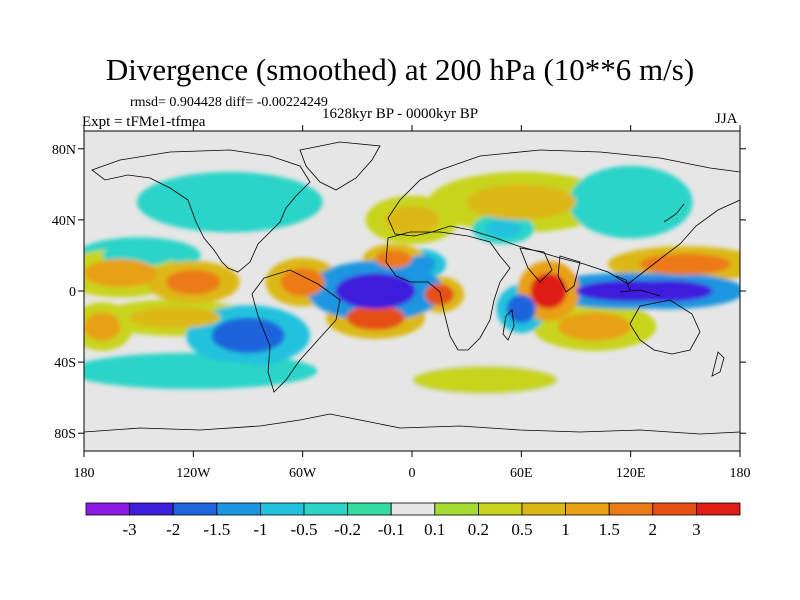 This screenshot has width=800, height=600. I want to click on colorbar-label: -0.1, so click(391, 529).